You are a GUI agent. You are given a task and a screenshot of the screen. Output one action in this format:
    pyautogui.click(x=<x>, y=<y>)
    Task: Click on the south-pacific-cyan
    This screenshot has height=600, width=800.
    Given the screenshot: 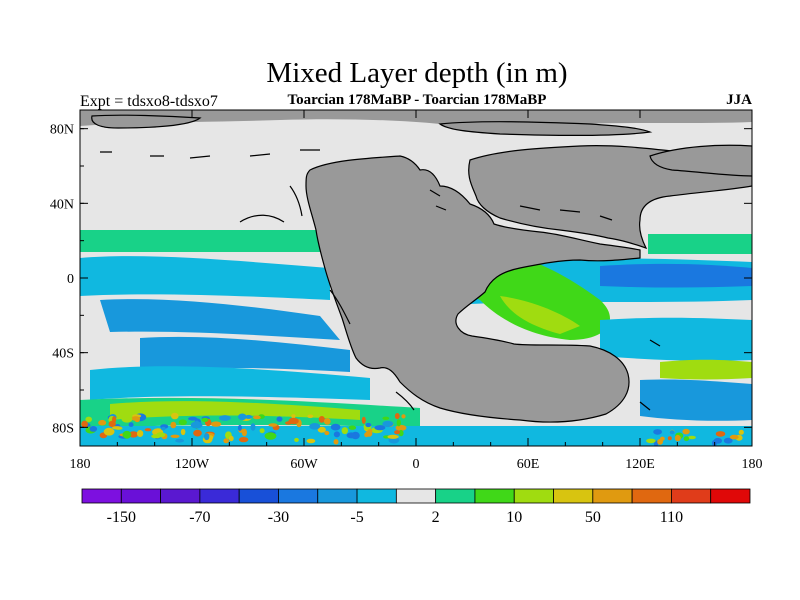 What is the action you would take?
    pyautogui.click(x=230, y=383)
    